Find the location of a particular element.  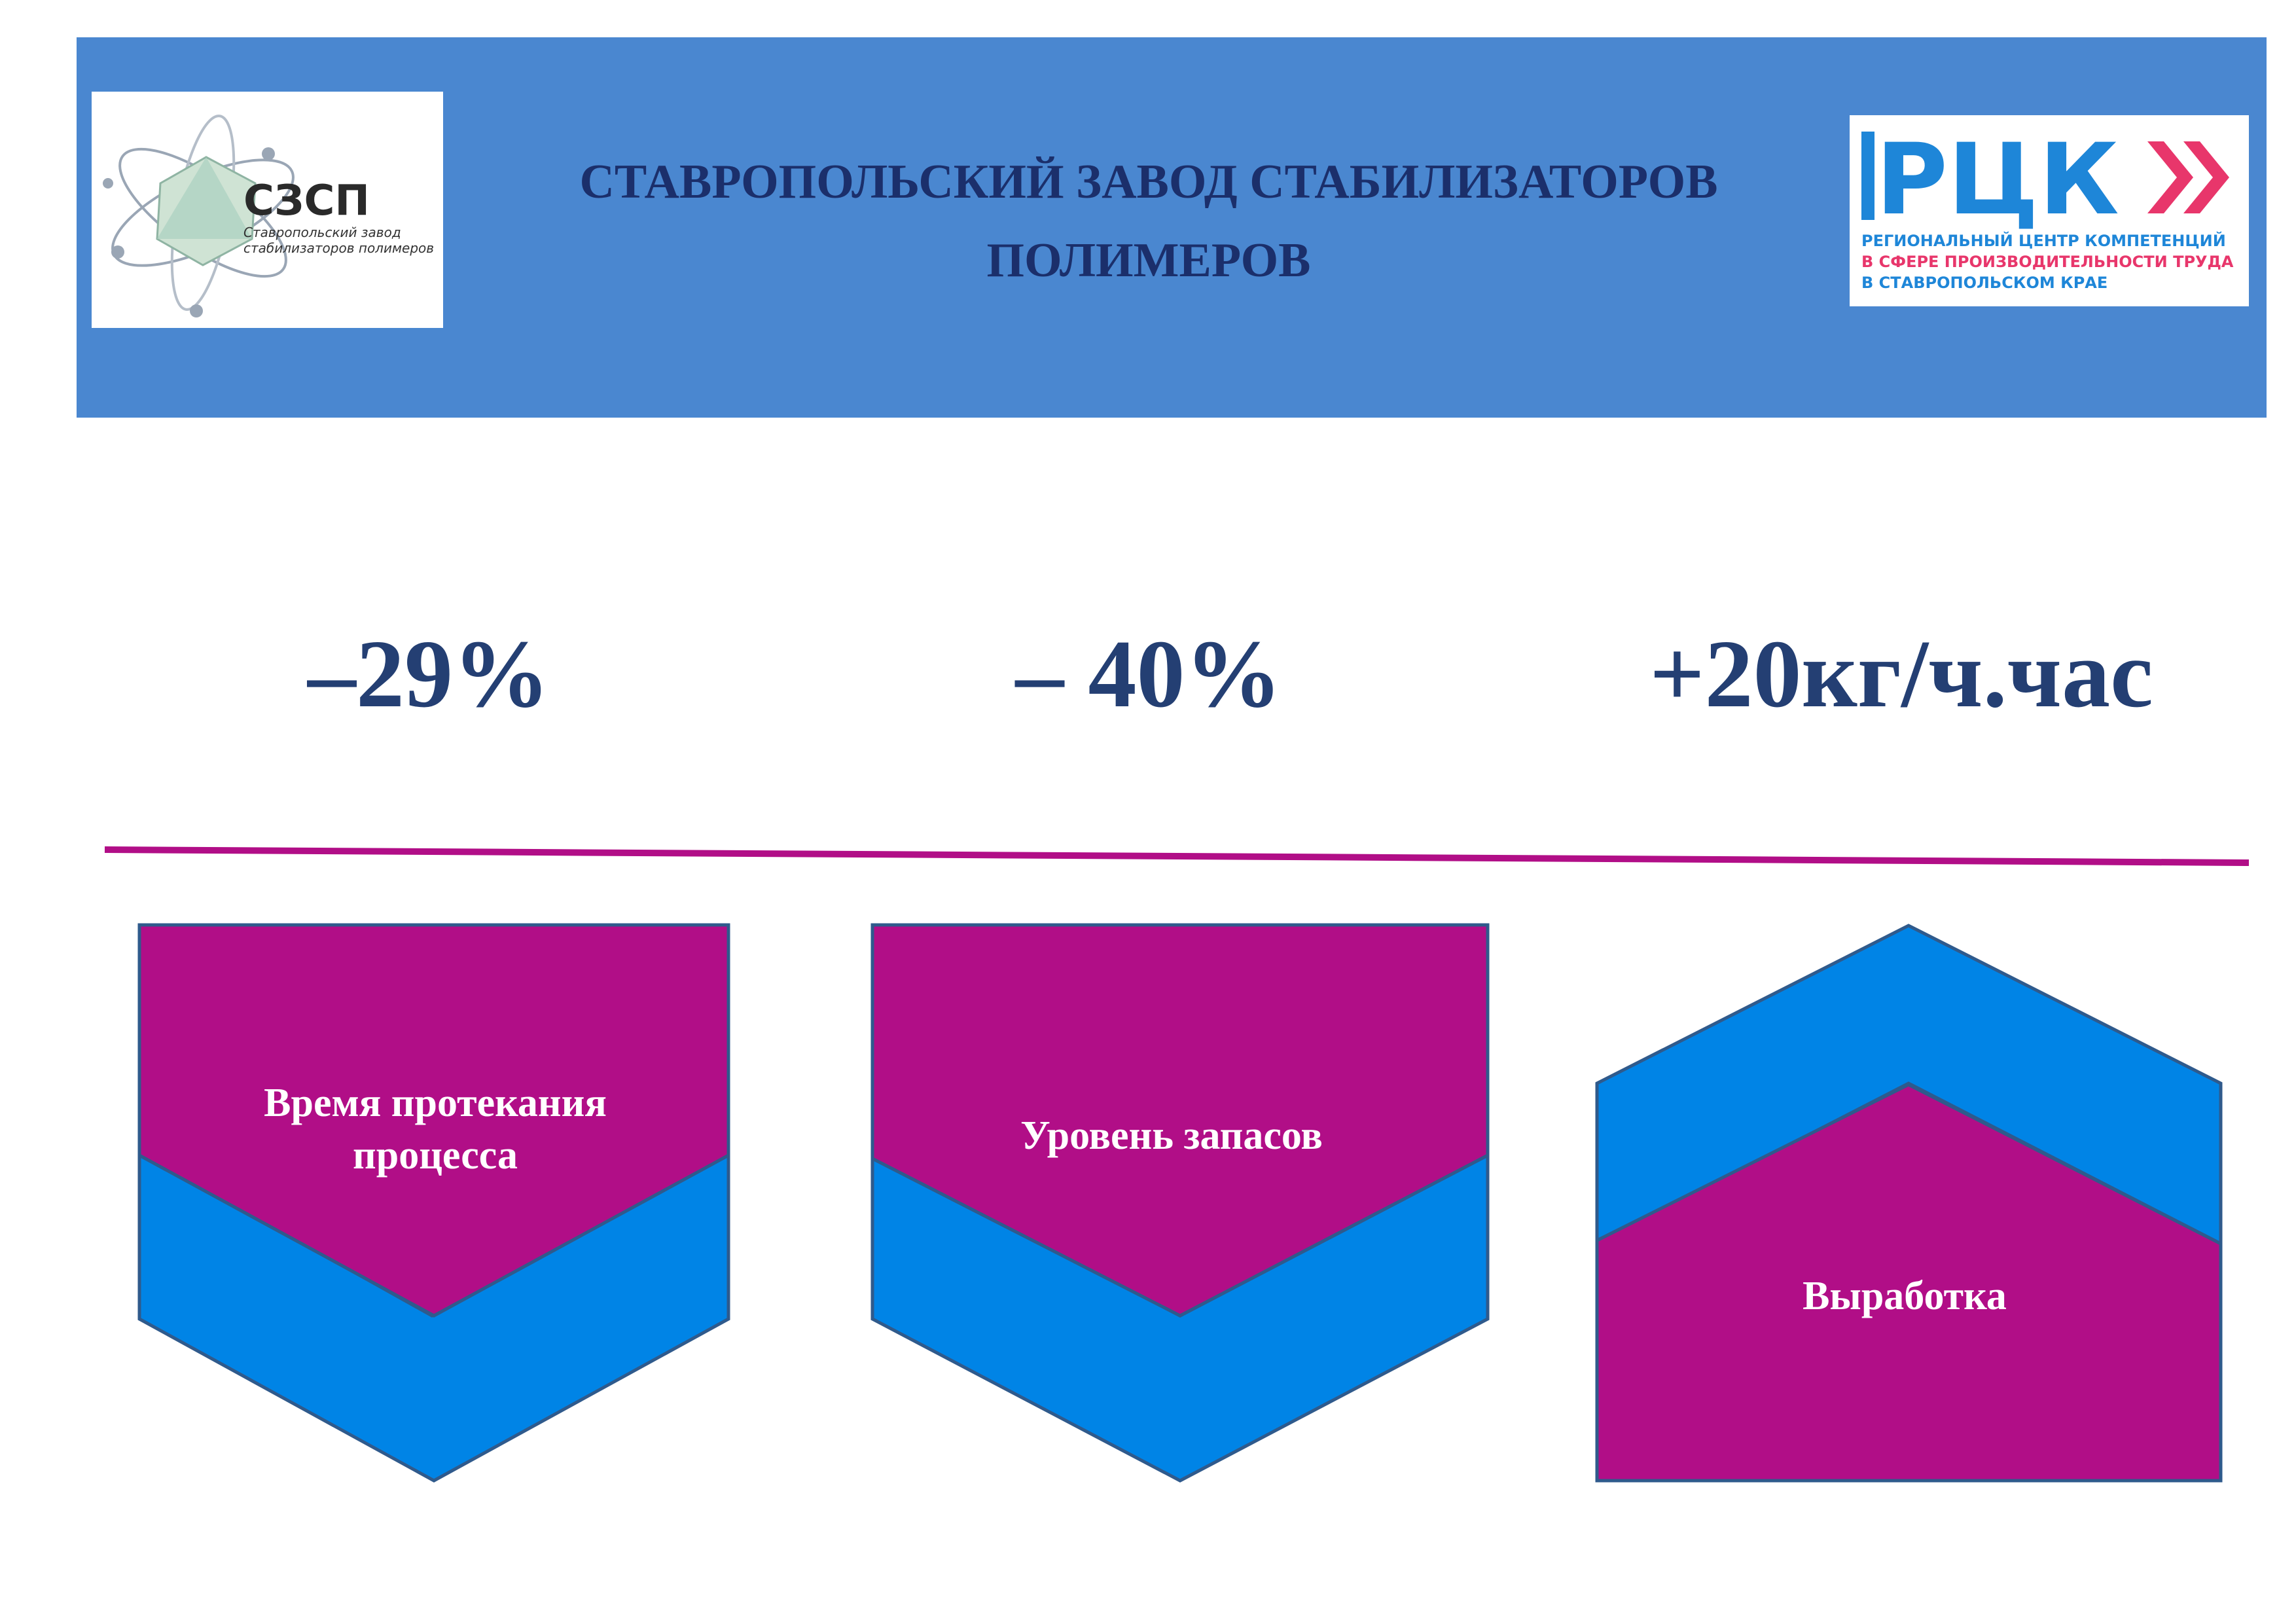

card-inventory-level-label-line1: Уровень запасов is located at coordinates (1171, 1135).